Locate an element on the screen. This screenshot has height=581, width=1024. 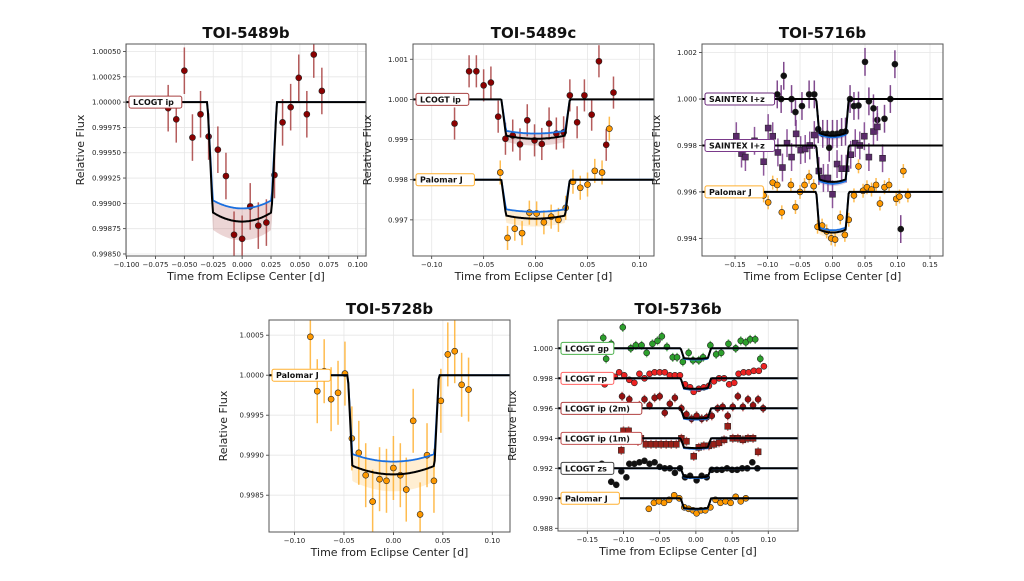
x-tick-label: −0.100 is located at coordinates (127, 265).